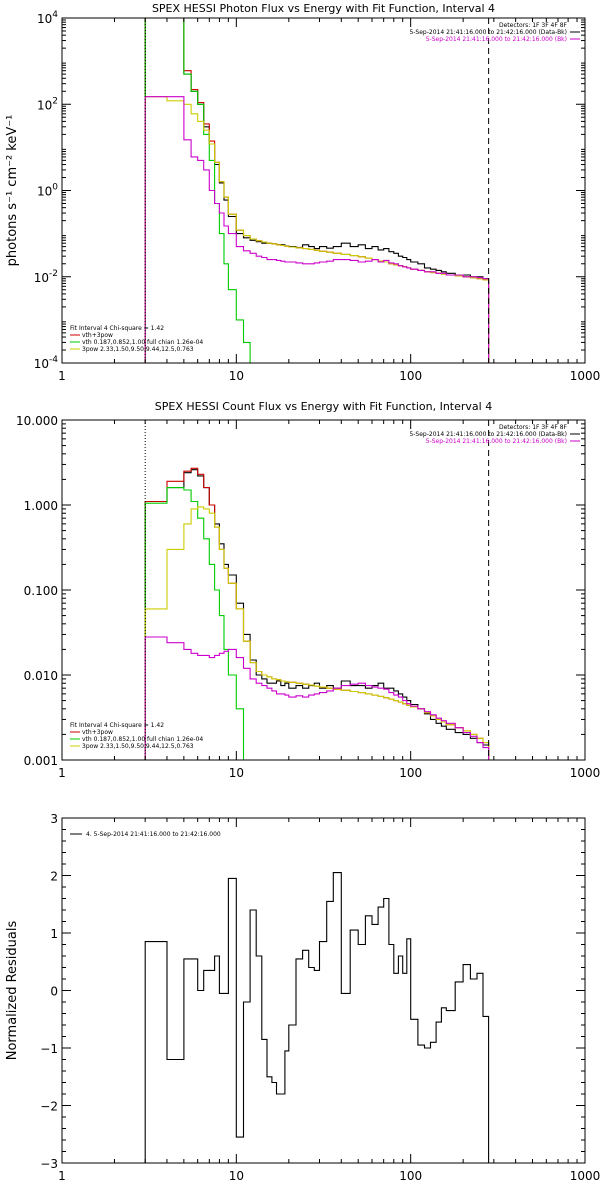 This screenshot has width=600, height=1200. I want to click on y-tick-label: 1, so click(54, 934).